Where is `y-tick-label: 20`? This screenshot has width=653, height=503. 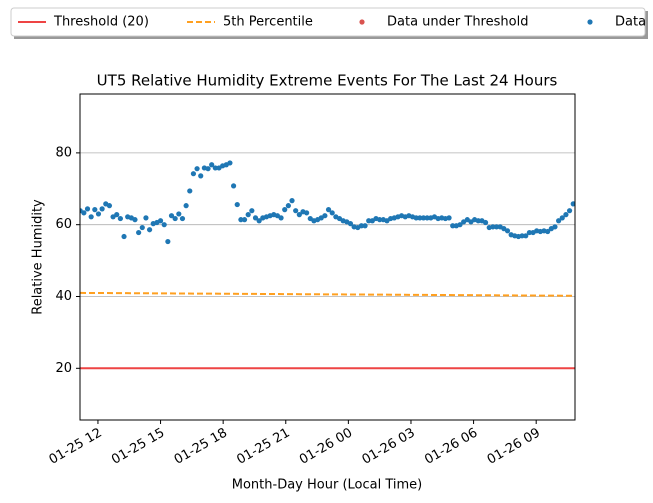
y-tick-label: 20 is located at coordinates (63, 368).